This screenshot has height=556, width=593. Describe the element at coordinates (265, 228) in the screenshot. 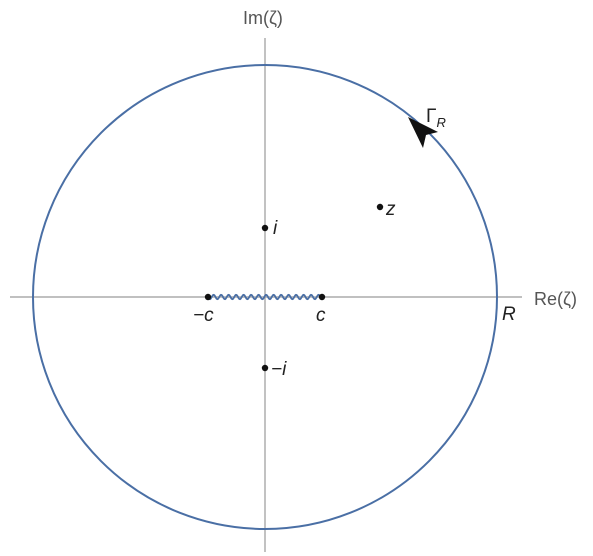

I see `point-i` at that location.